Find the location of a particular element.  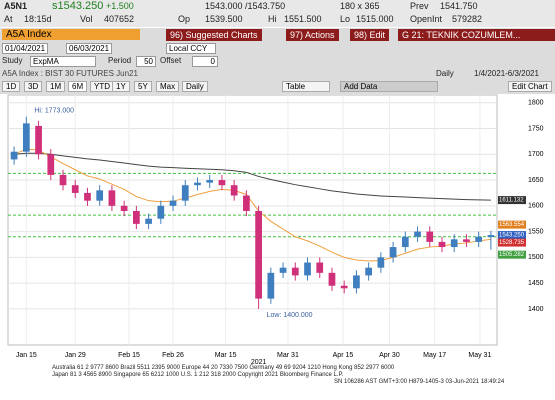

x-tick-label: Feb 15 is located at coordinates (129, 355).